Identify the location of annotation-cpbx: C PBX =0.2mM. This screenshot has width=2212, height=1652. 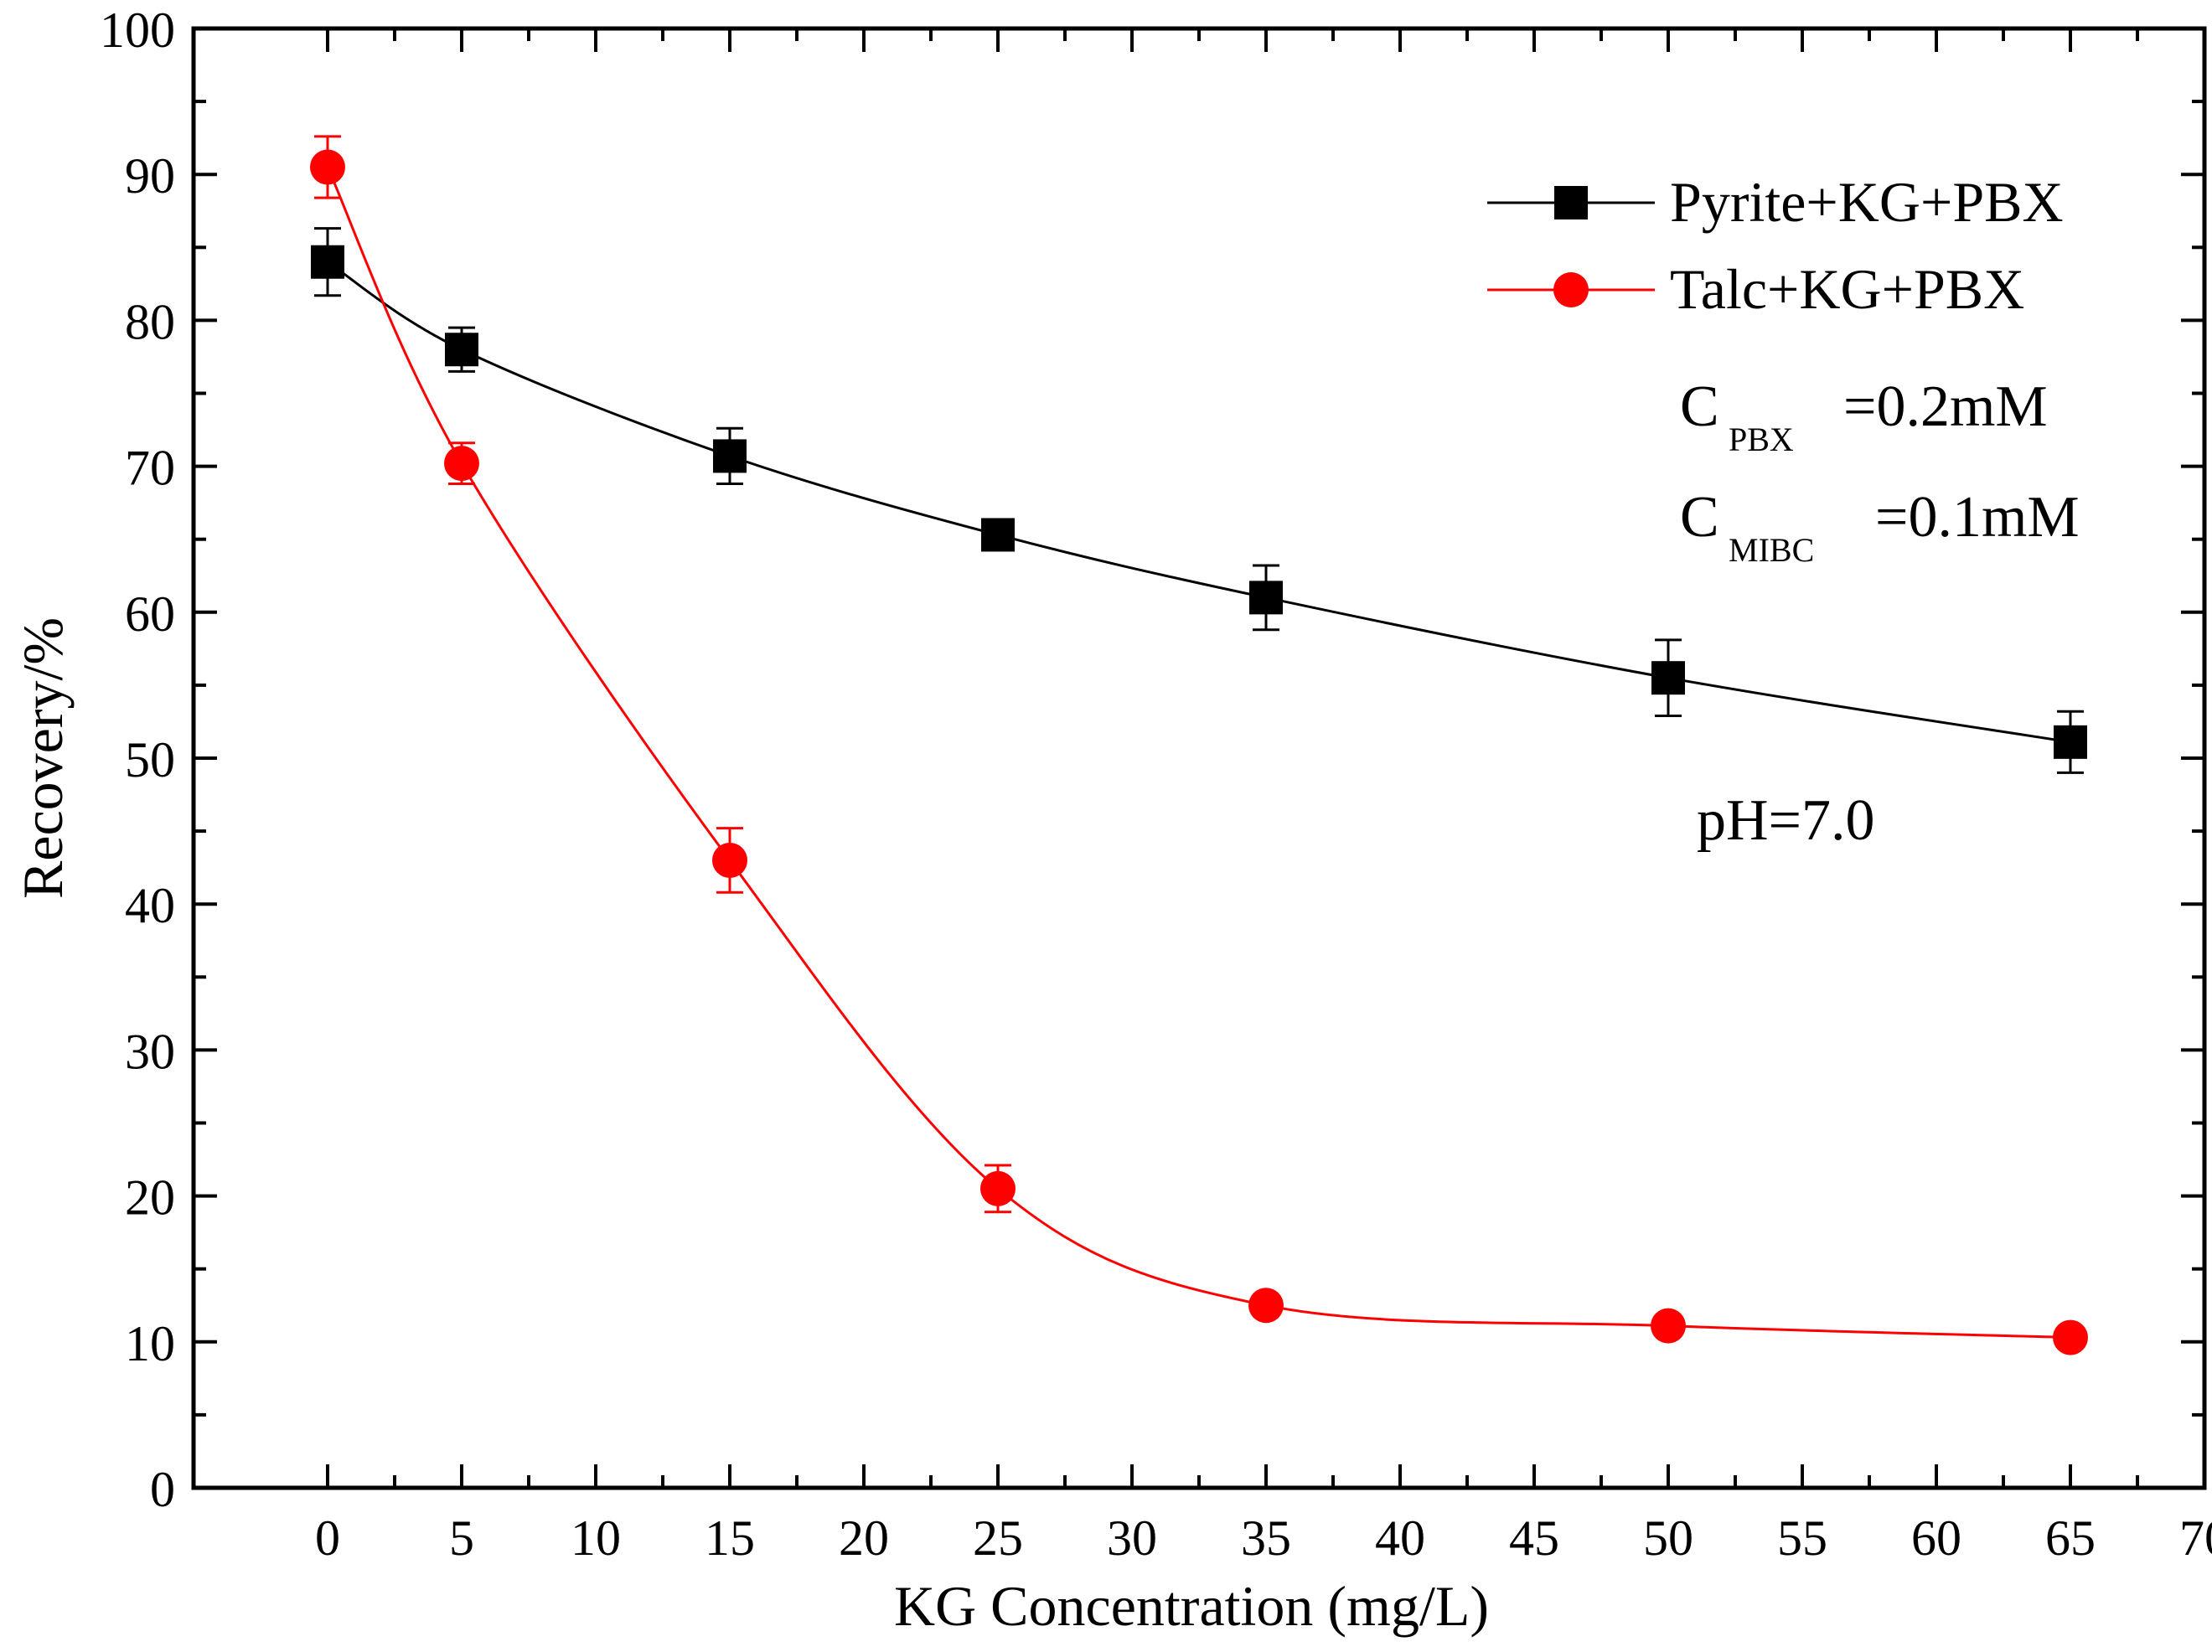
(1864, 416).